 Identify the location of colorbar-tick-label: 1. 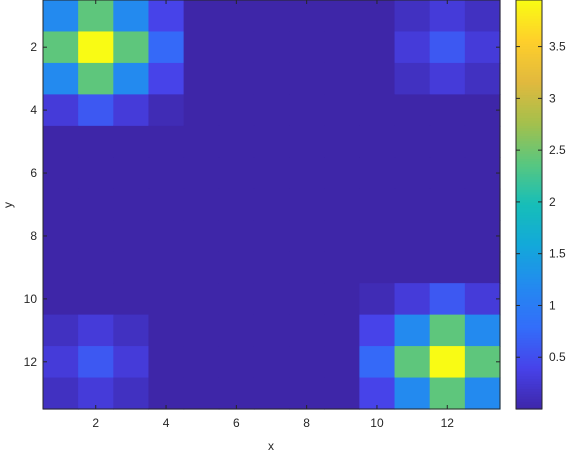
(552, 305).